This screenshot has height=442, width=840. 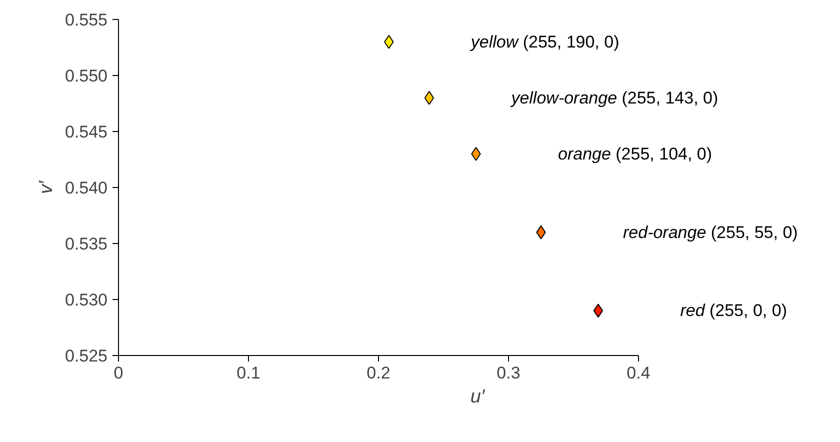 I want to click on text: yellow-orange (255, 143, 0), so click(x=614, y=98).